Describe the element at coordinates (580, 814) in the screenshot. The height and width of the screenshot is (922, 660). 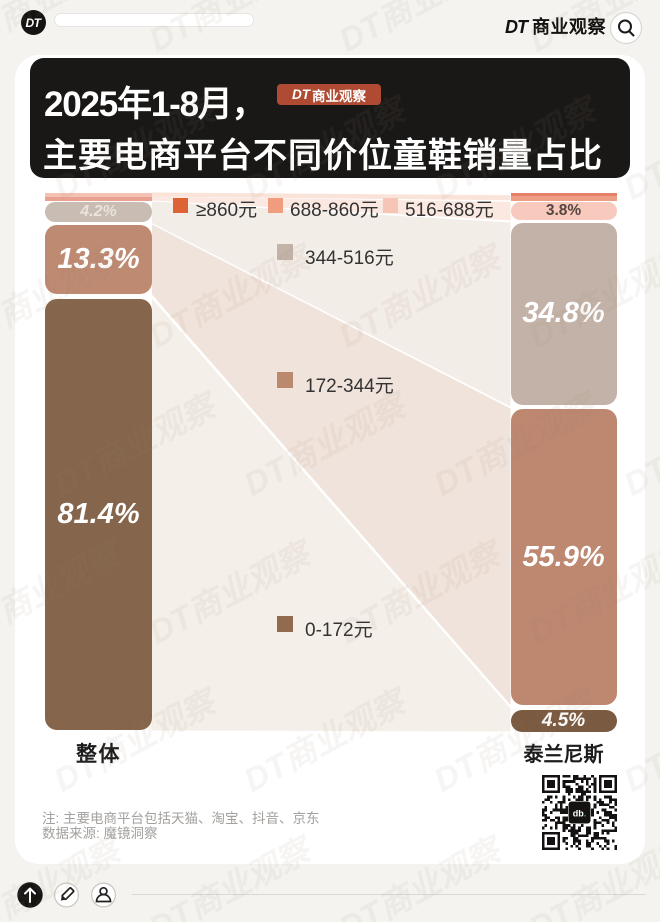
I see `svg-text: db.` at that location.